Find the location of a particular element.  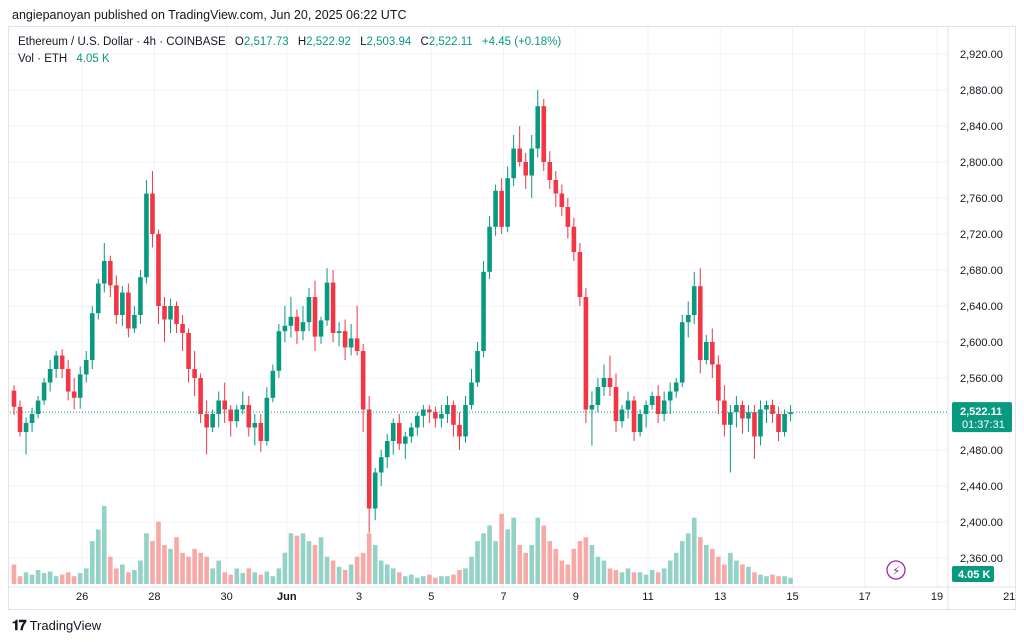

x-tick-label: 19 is located at coordinates (937, 597).